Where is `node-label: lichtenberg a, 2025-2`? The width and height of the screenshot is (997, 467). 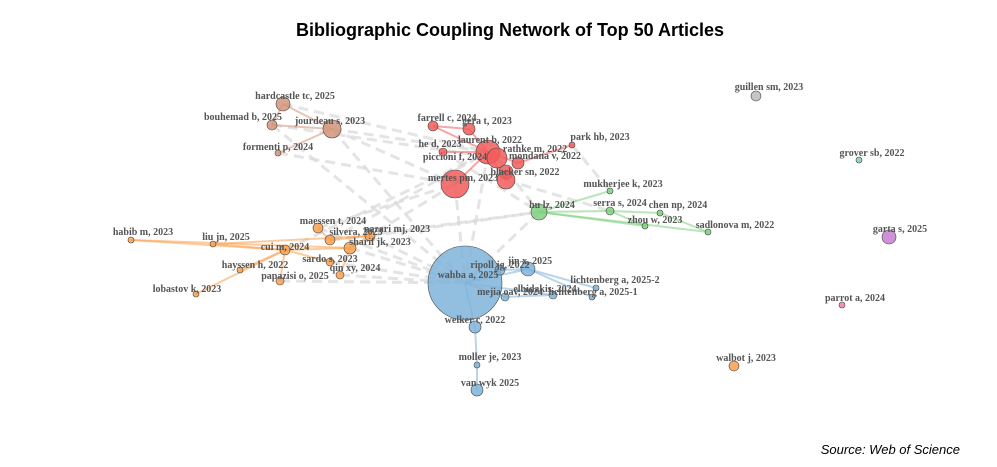
node-label: lichtenberg a, 2025-2 is located at coordinates (614, 280).